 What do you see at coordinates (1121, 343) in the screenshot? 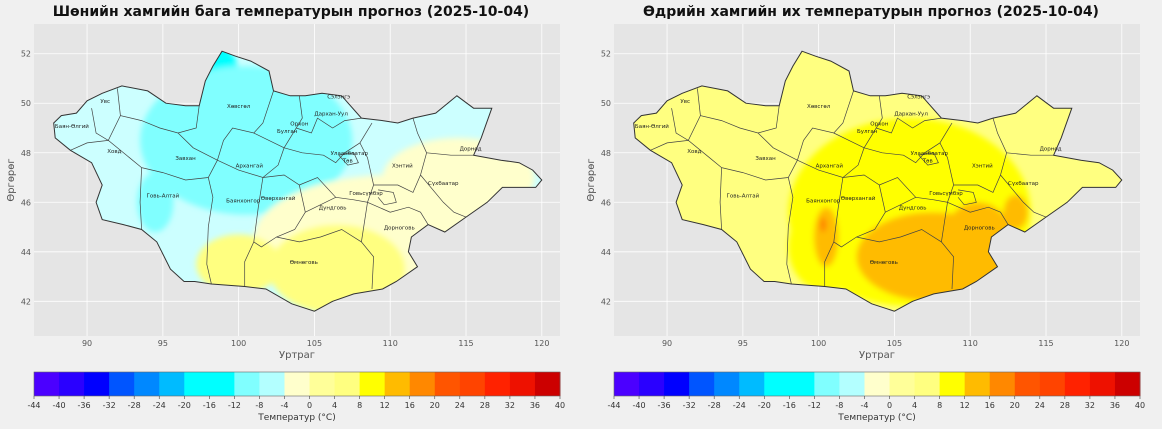
I see `x-tick-label: 120` at bounding box center [1121, 343].